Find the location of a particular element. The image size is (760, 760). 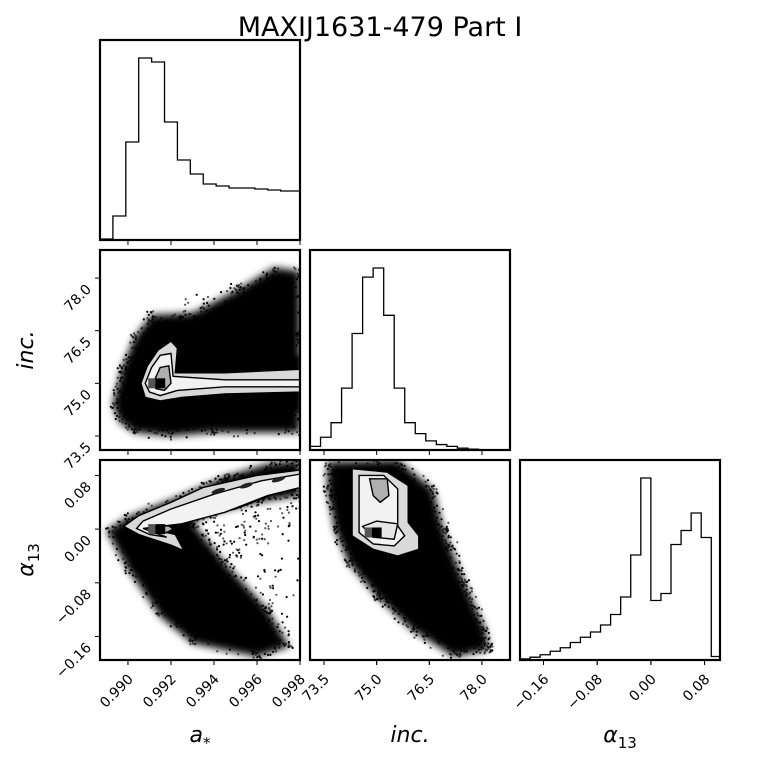

x-tick-label-alpha: −0.08 is located at coordinates (585, 693).